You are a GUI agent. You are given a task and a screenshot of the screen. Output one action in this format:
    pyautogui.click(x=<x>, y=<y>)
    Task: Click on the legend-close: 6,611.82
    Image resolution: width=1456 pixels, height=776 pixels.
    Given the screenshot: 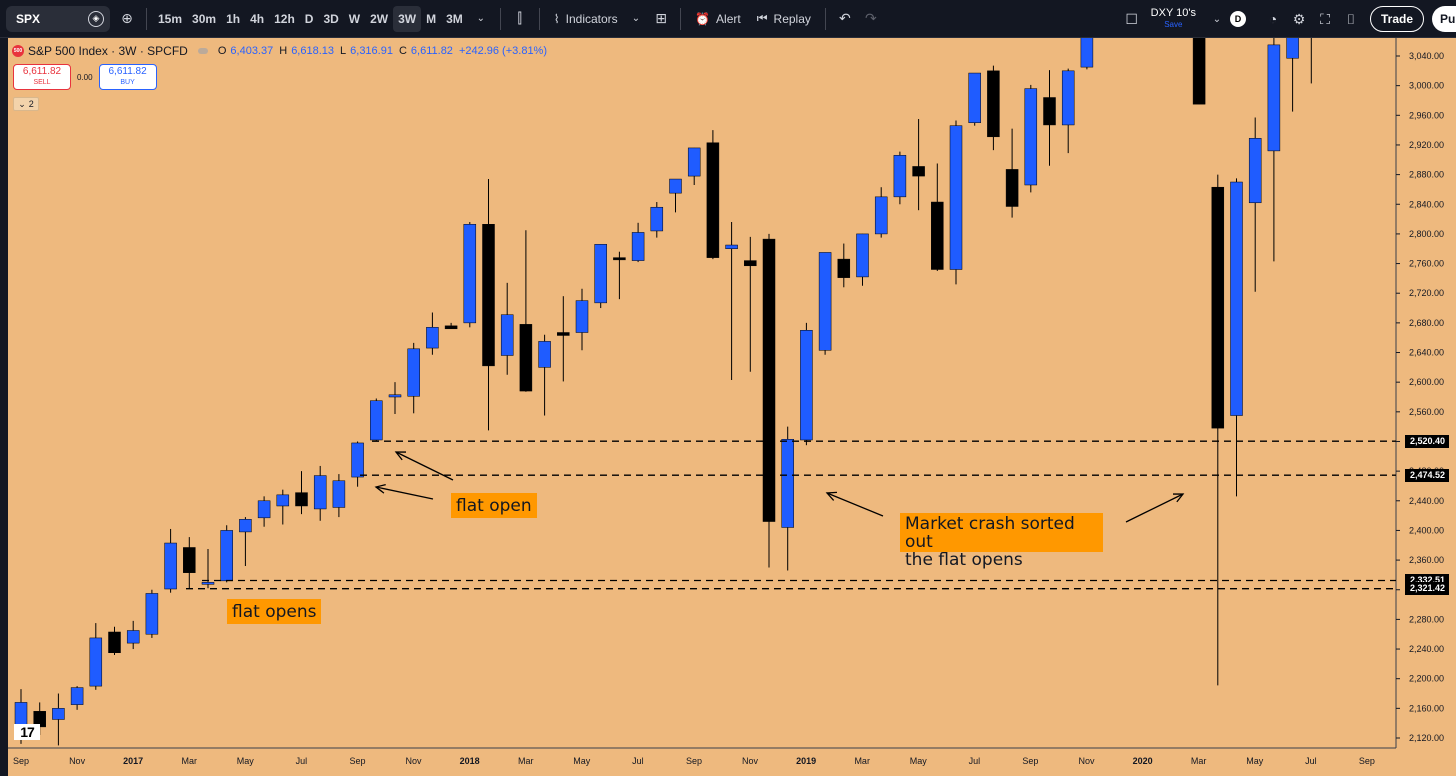 What is the action you would take?
    pyautogui.click(x=431, y=51)
    